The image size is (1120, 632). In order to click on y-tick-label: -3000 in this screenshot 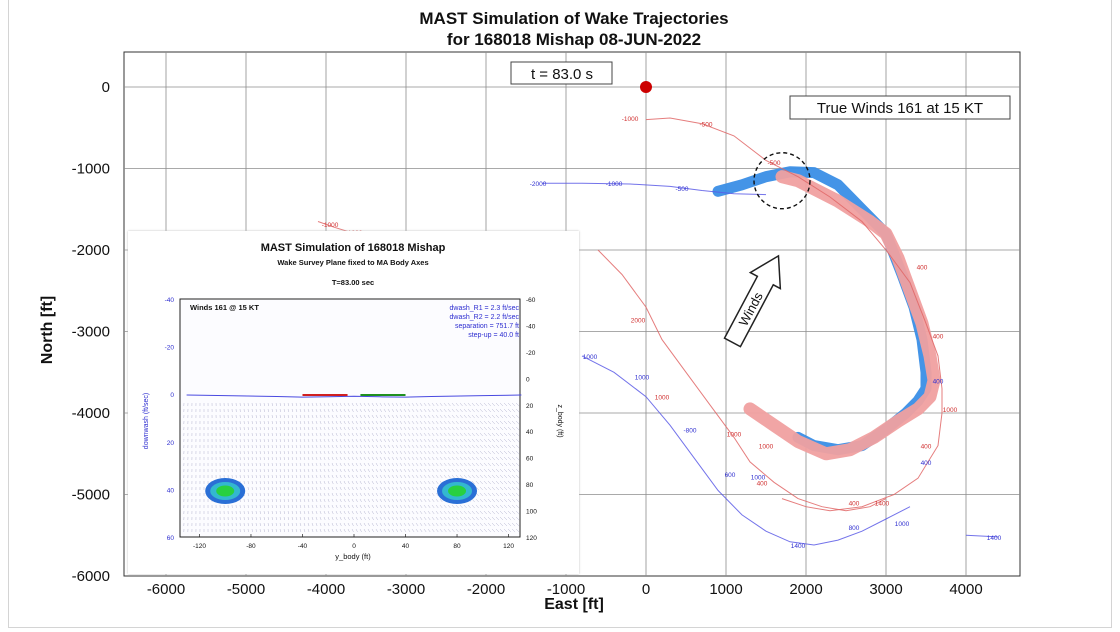, I will do `click(91, 332)`.